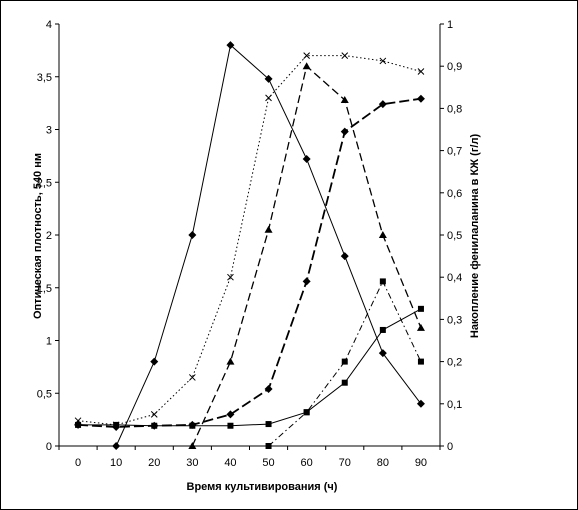 The image size is (578, 510). Describe the element at coordinates (49, 236) in the screenshot. I see `y-tick-label: 2` at that location.